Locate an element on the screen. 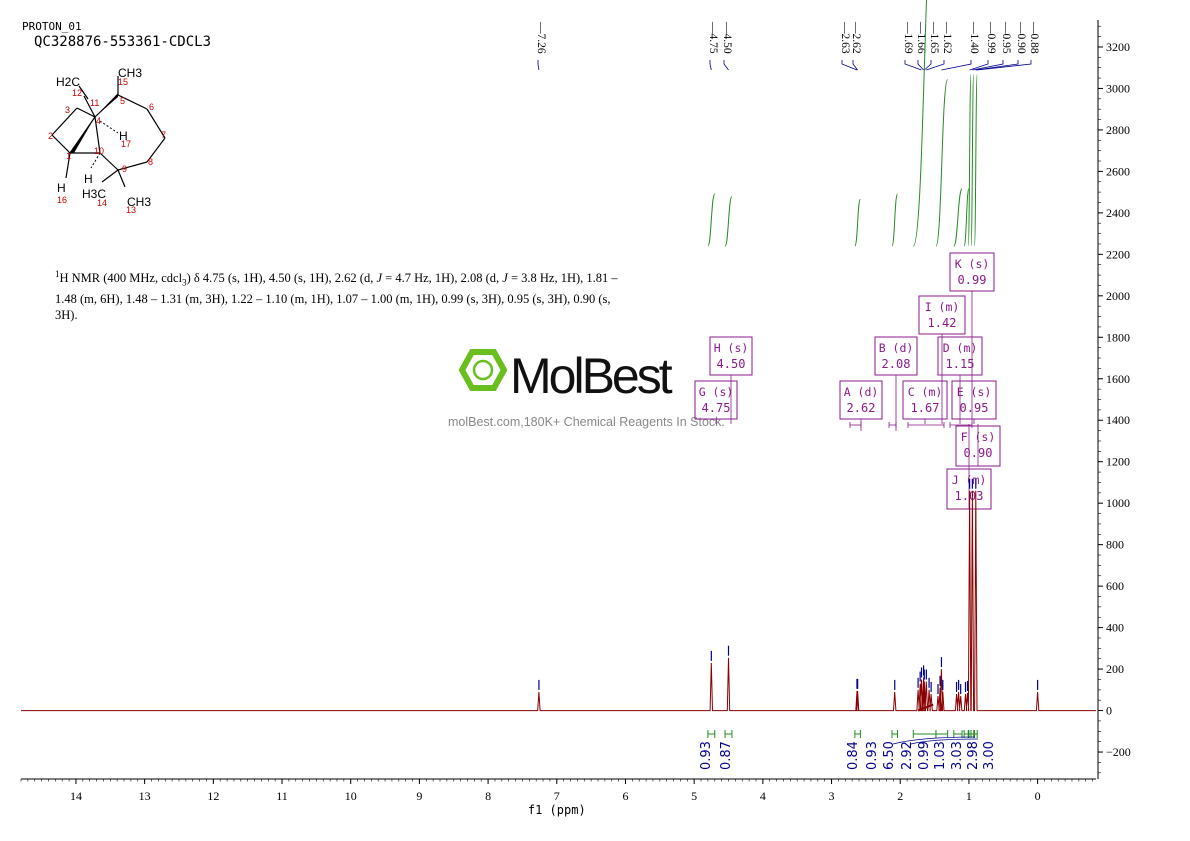 The width and height of the screenshot is (1190, 841). multiplet-shift: 1.42 is located at coordinates (942, 323).